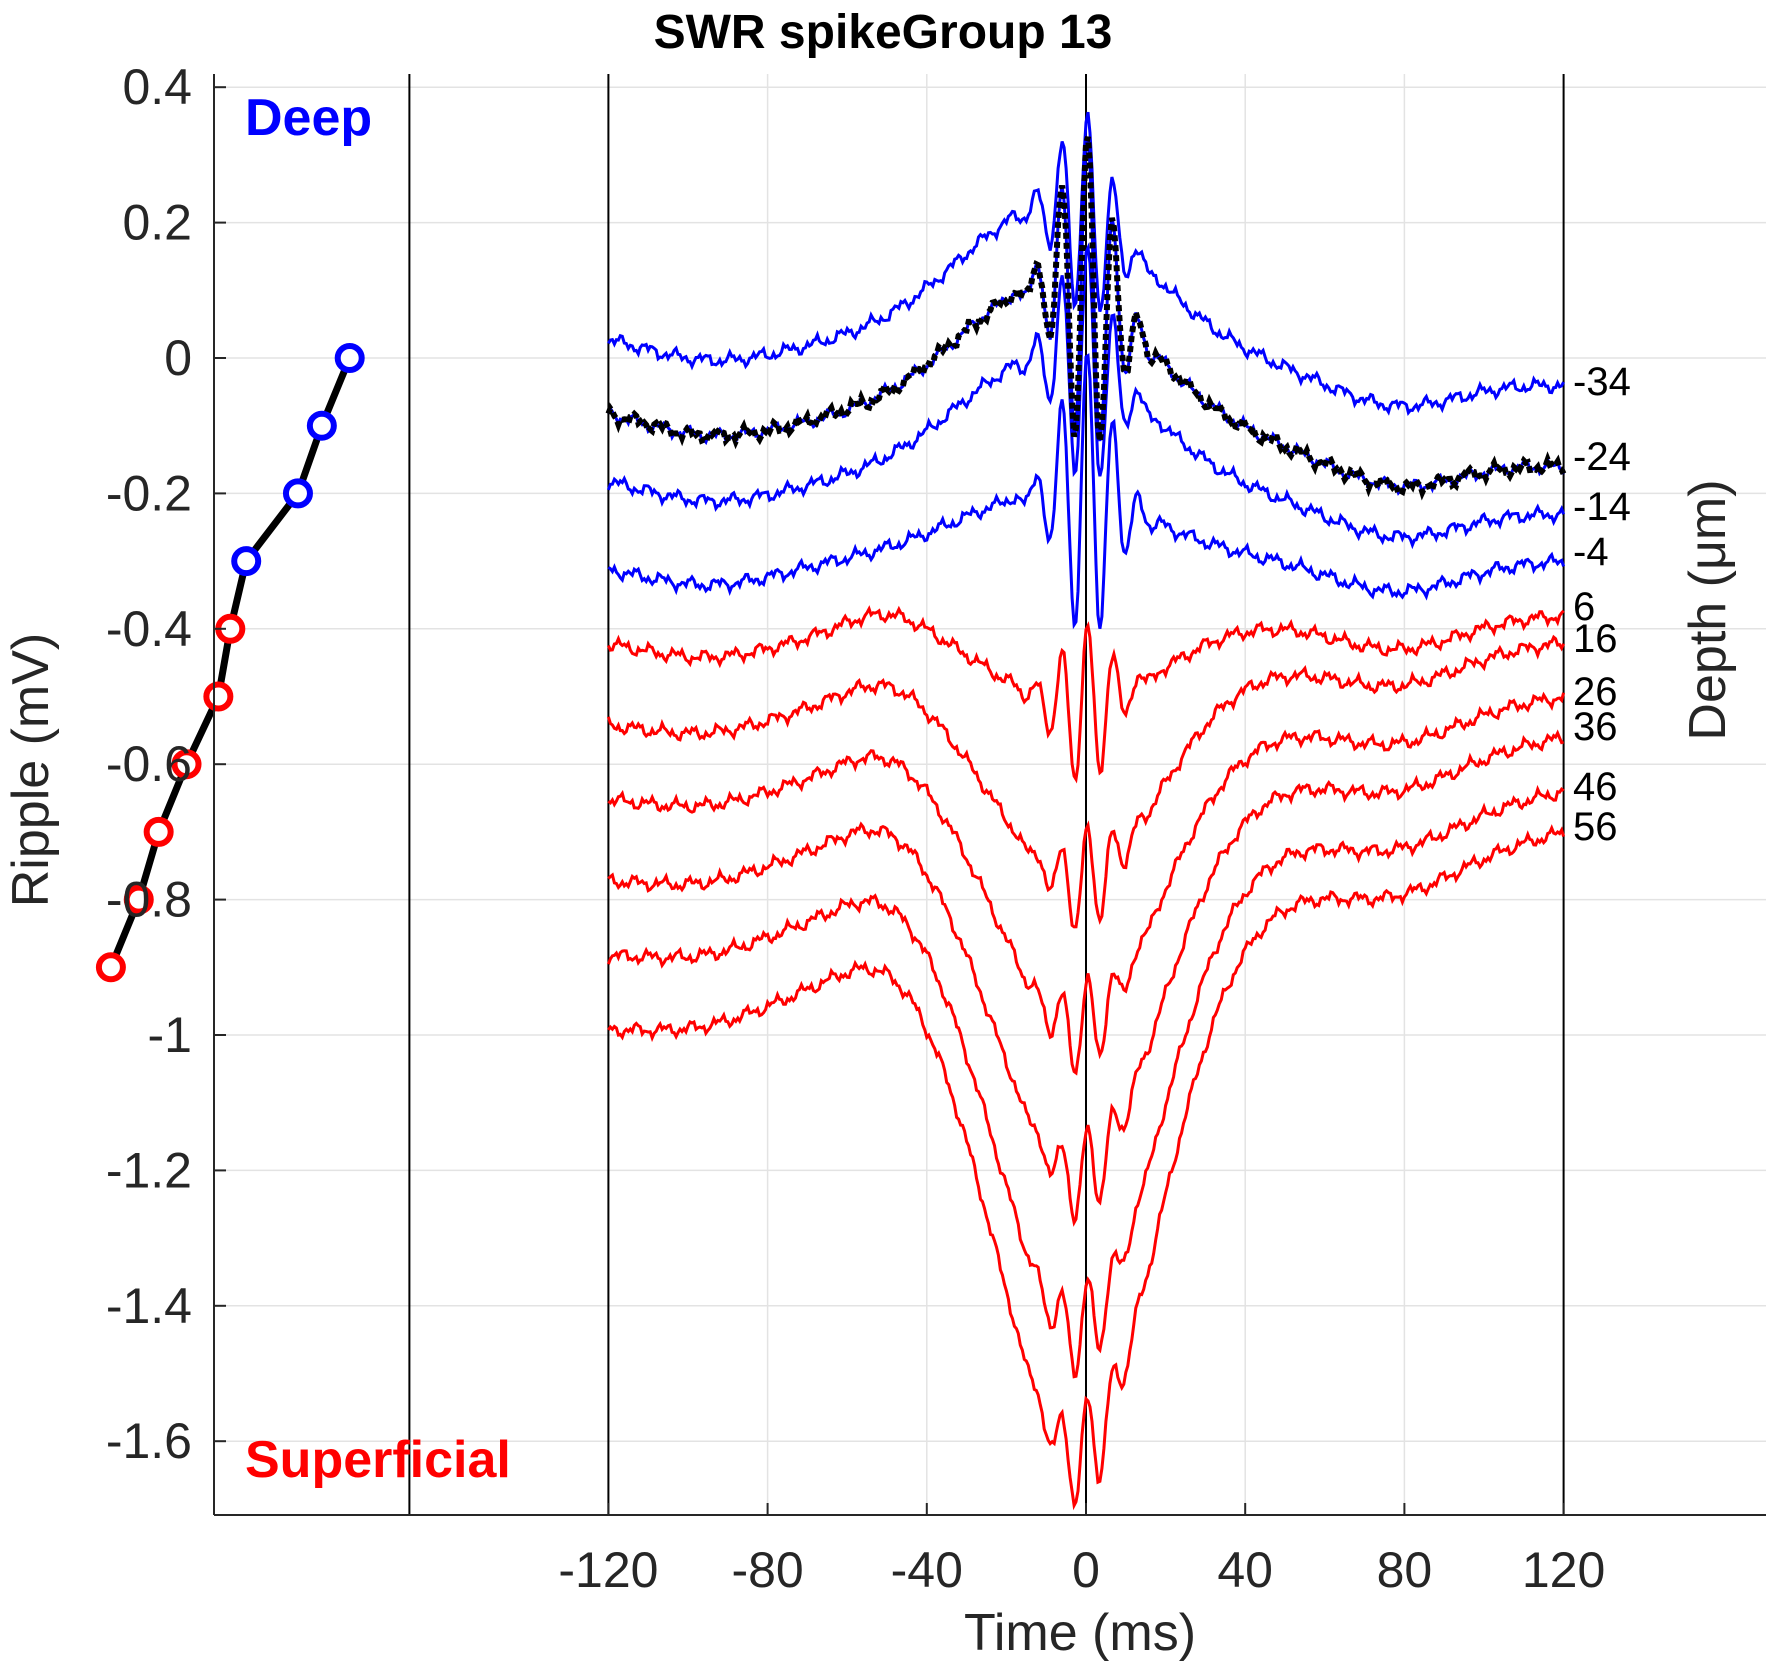  What do you see at coordinates (1405, 1570) in the screenshot?
I see `x-tick-label: 80` at bounding box center [1405, 1570].